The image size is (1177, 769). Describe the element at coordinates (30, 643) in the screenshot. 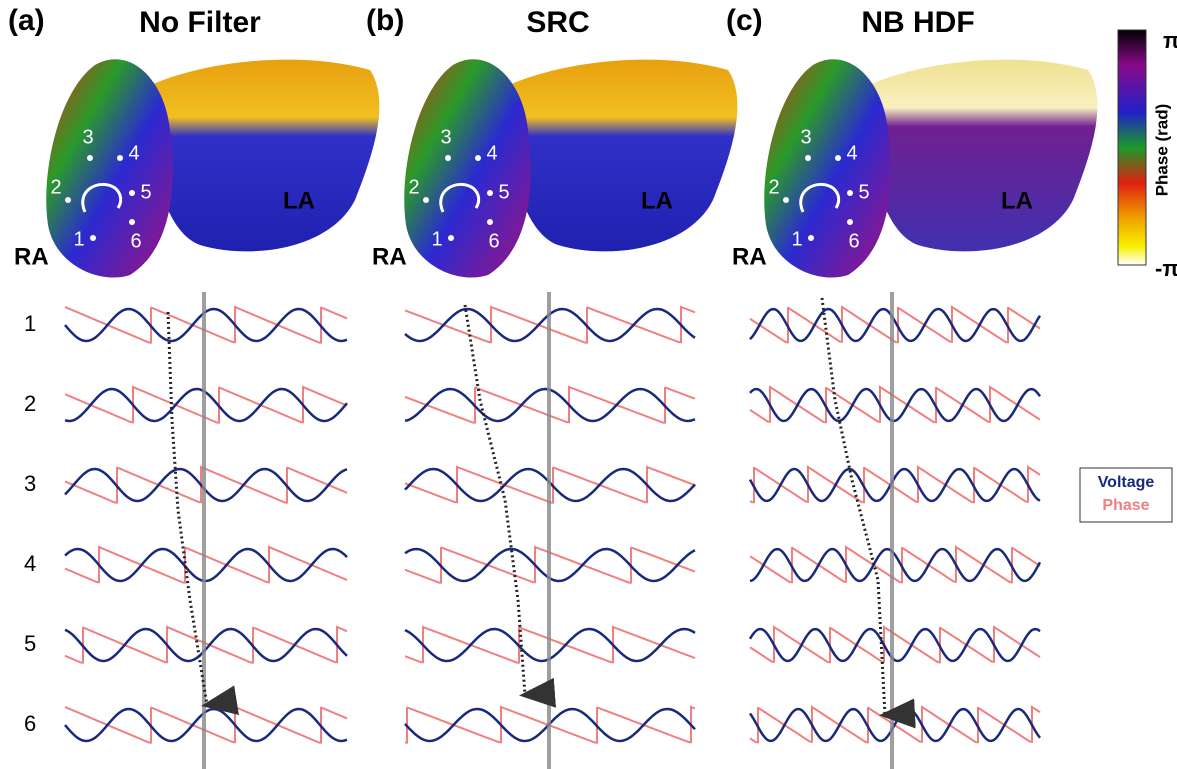

I see `row-label: 5` at that location.